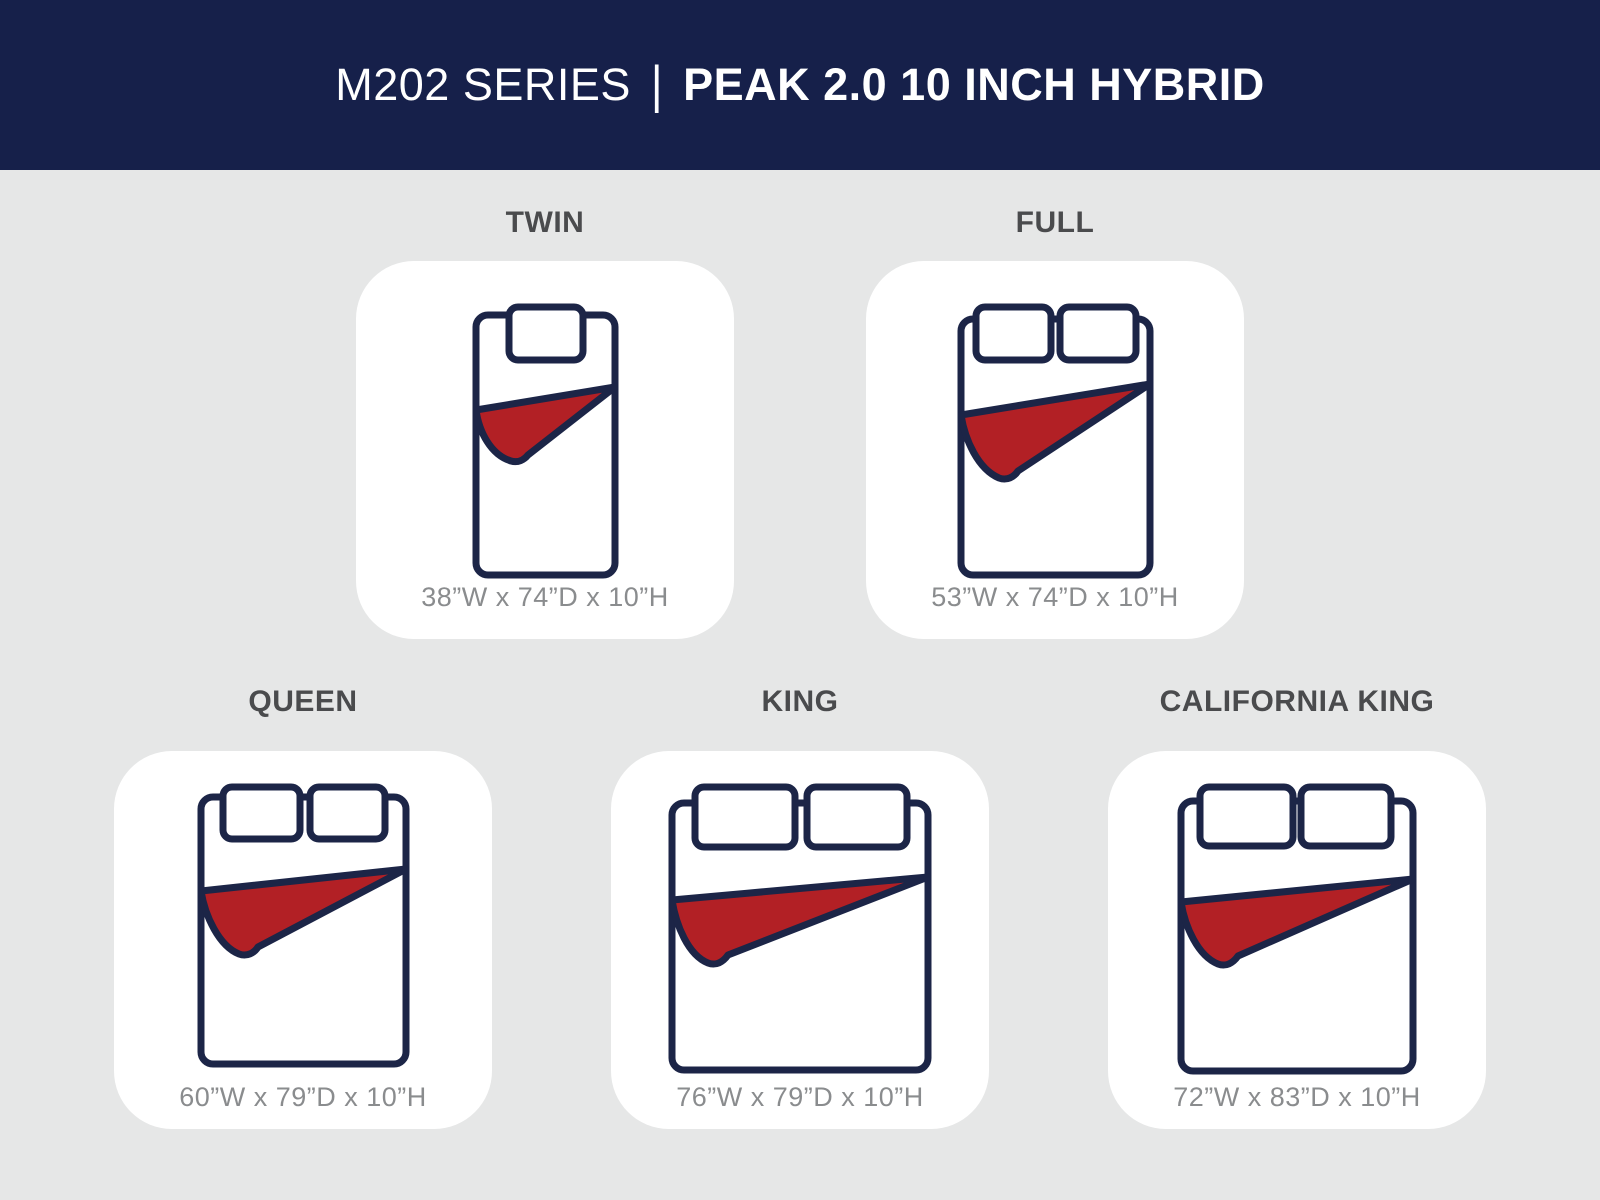 This screenshot has width=1600, height=1200. What do you see at coordinates (545, 222) in the screenshot?
I see `size-label-twin: TWIN` at bounding box center [545, 222].